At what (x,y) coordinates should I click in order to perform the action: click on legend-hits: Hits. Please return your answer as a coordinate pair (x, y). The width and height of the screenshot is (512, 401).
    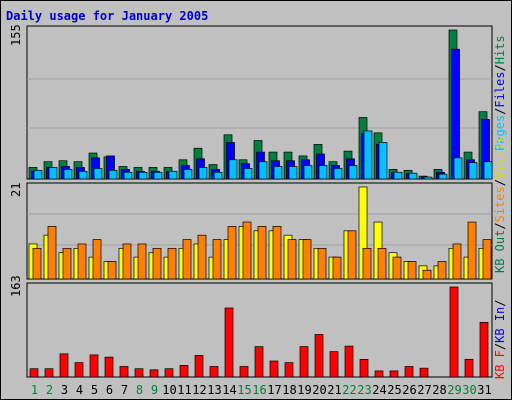
    Looking at the image, I should click on (500, 49).